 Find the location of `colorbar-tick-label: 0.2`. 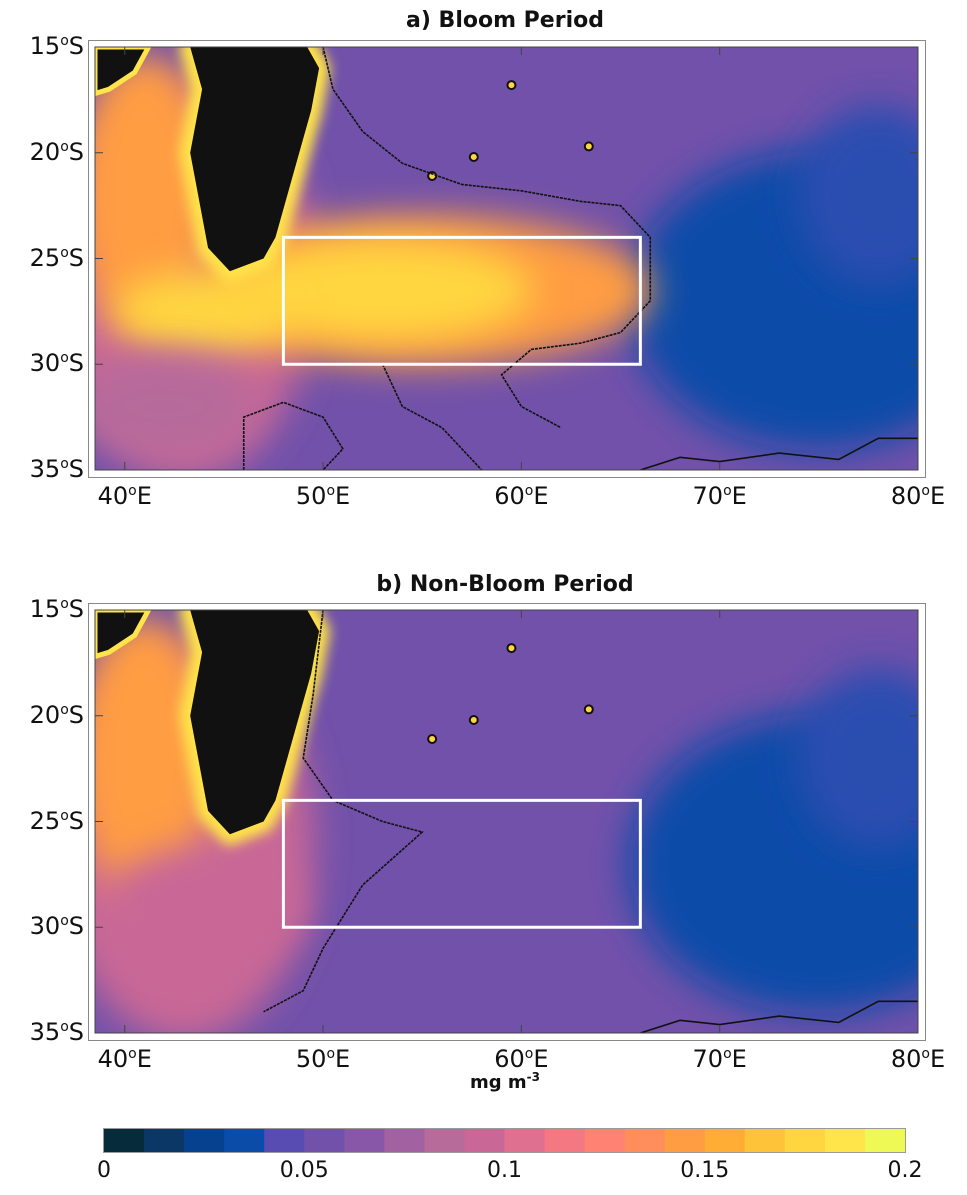

colorbar-tick-label: 0.2 is located at coordinates (905, 1170).